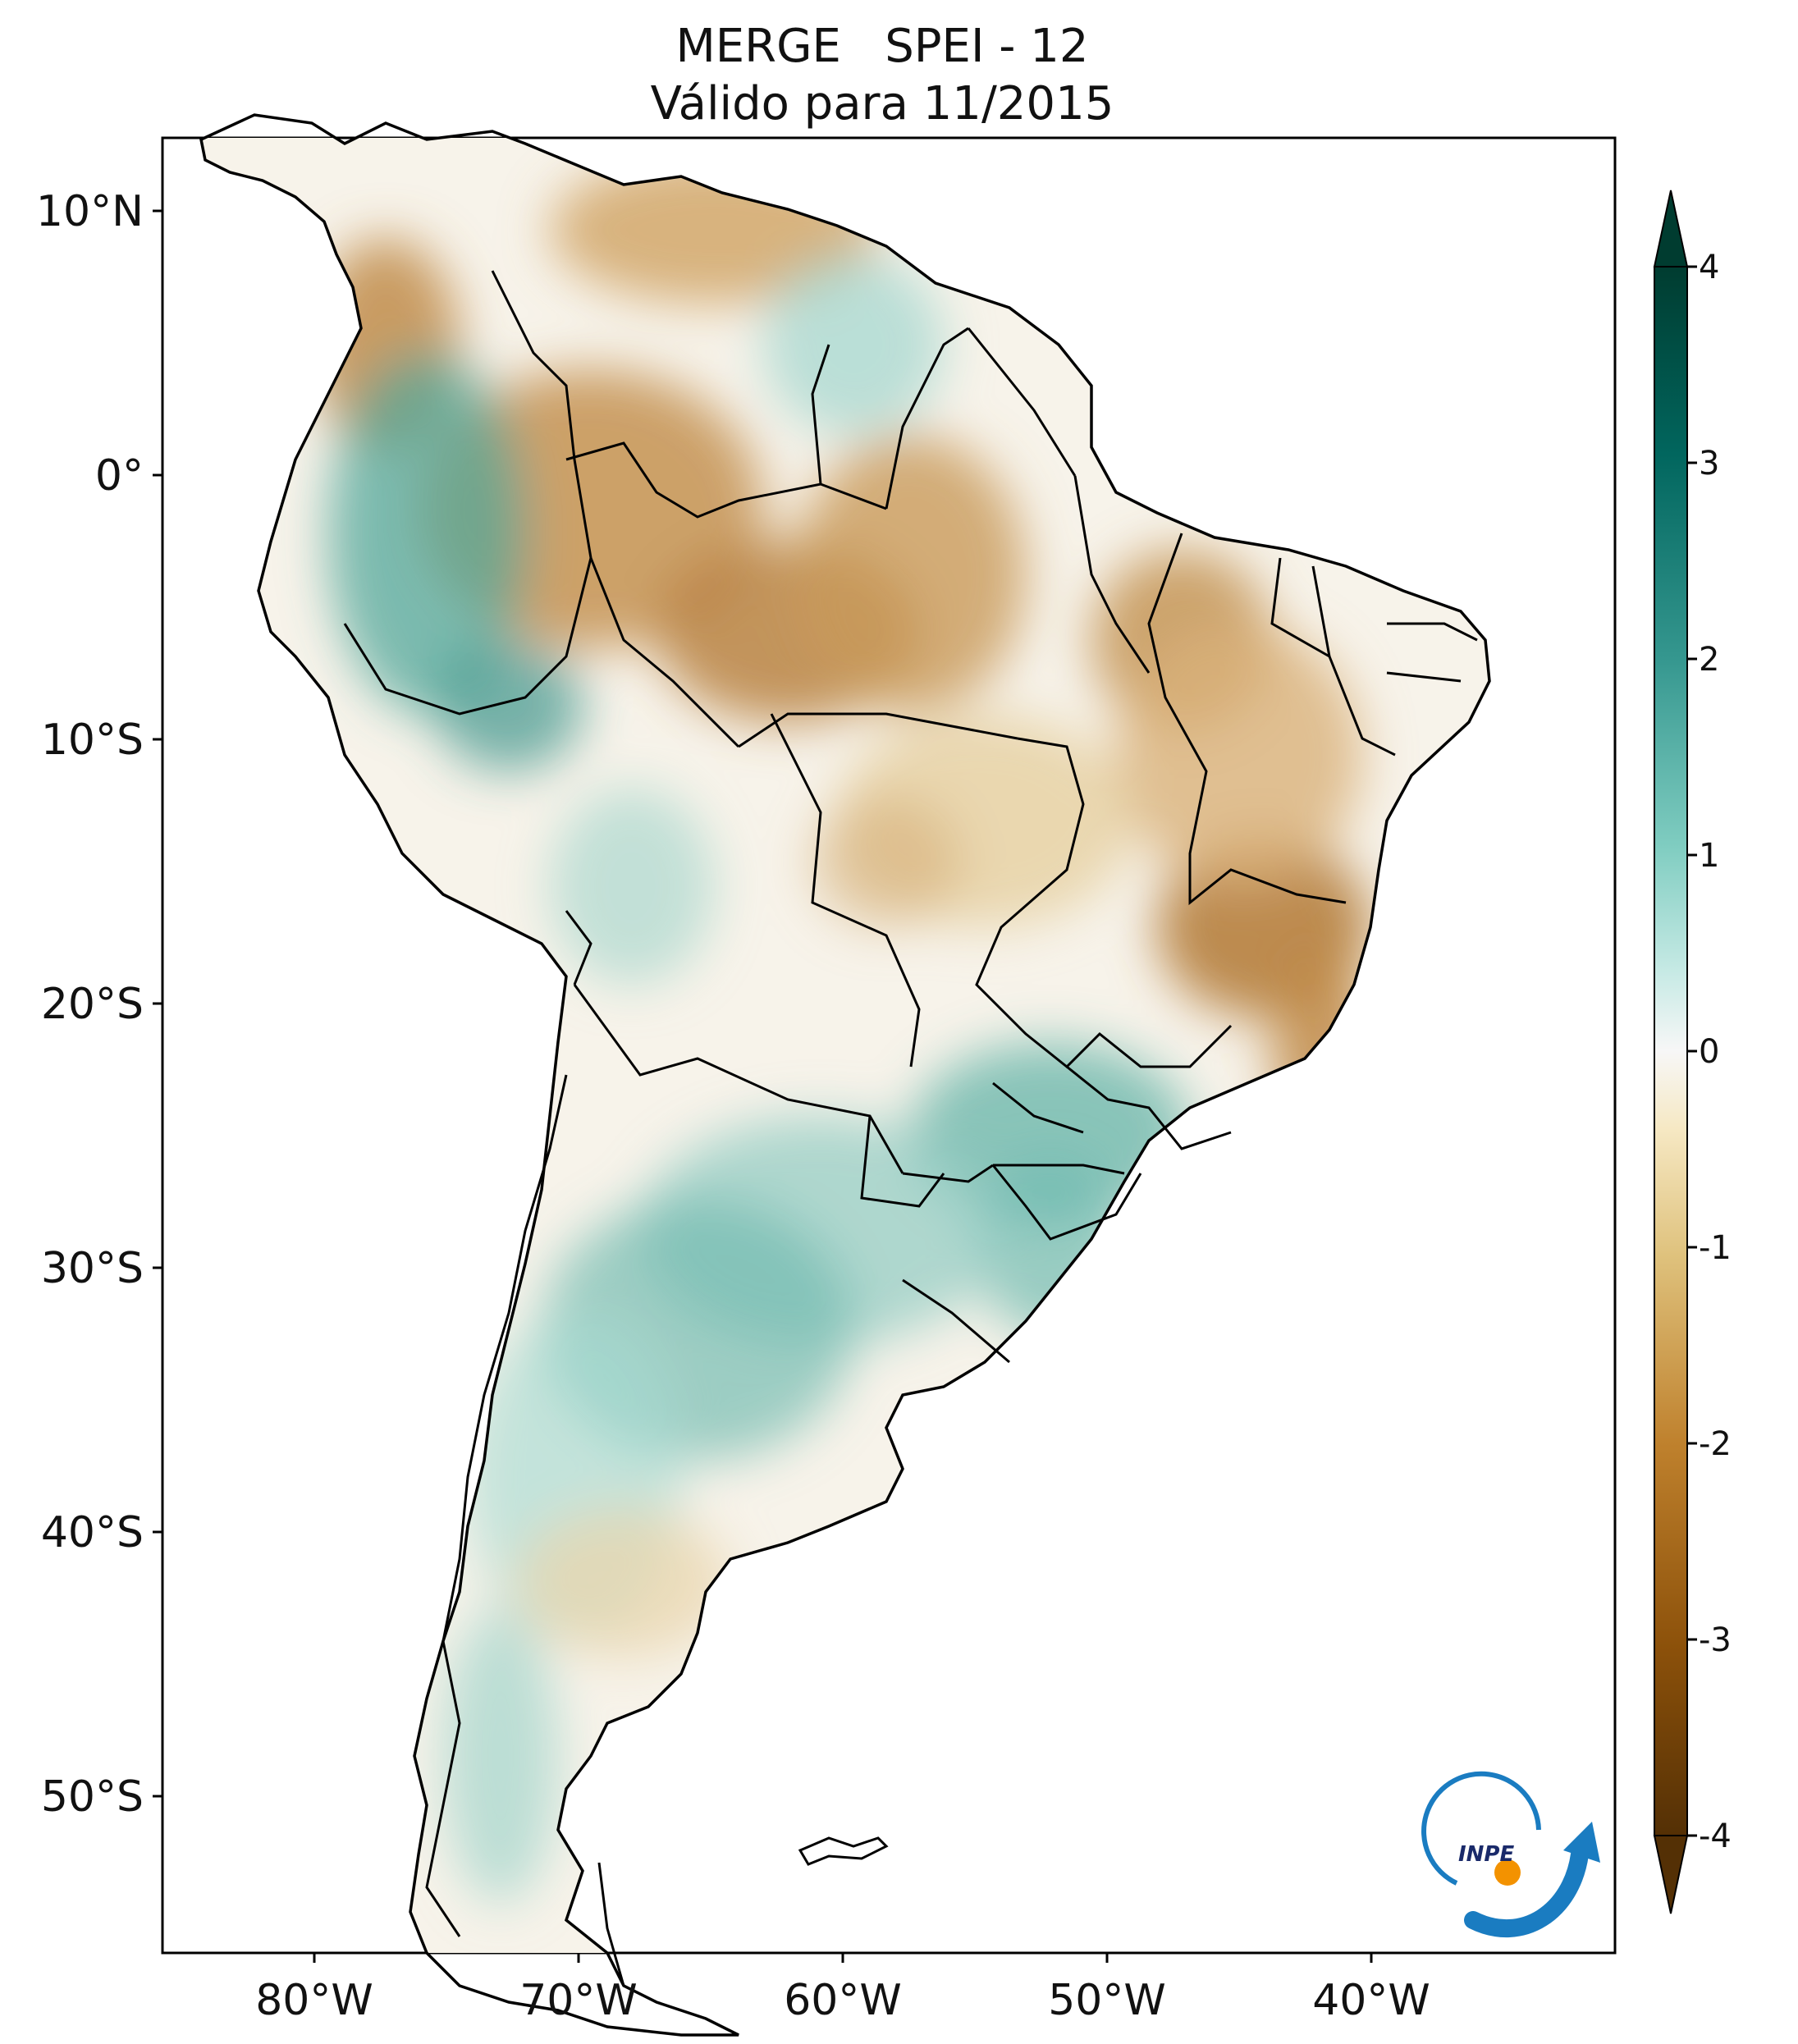  I want to click on colorbar-tick-label: 1, so click(1709, 856).